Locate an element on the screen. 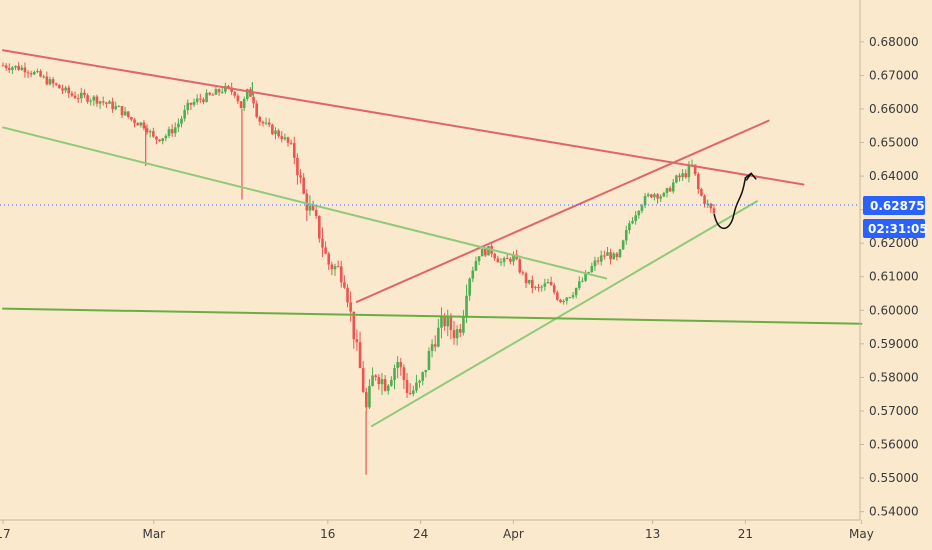  x-tick-label: 13 is located at coordinates (652, 534).